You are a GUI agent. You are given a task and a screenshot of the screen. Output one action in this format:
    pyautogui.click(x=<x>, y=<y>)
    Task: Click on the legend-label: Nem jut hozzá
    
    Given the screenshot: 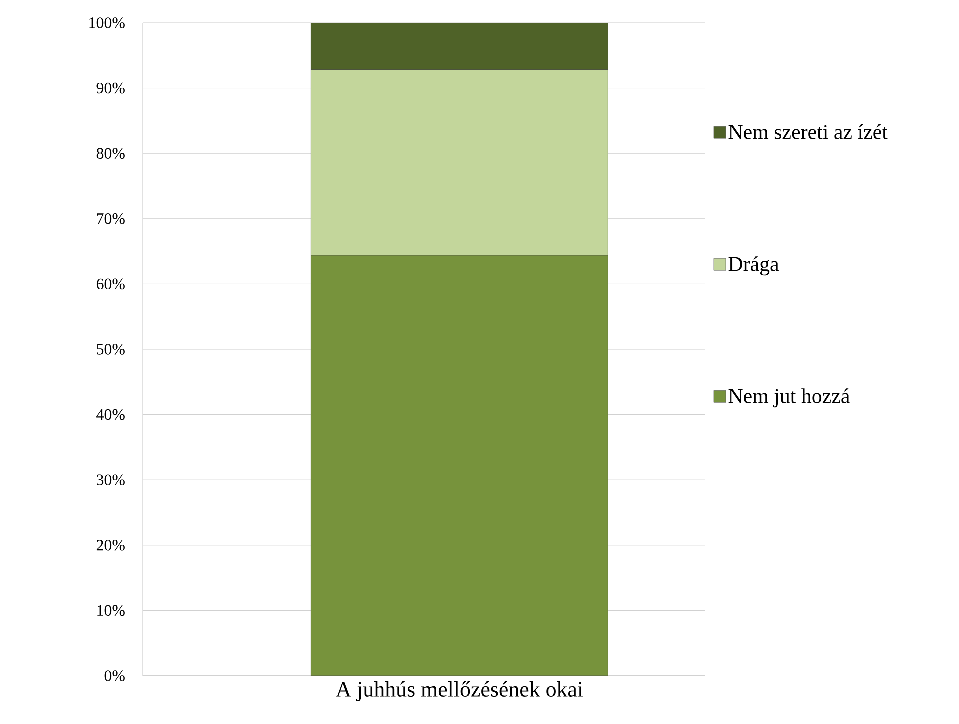 What is the action you would take?
    pyautogui.click(x=789, y=398)
    